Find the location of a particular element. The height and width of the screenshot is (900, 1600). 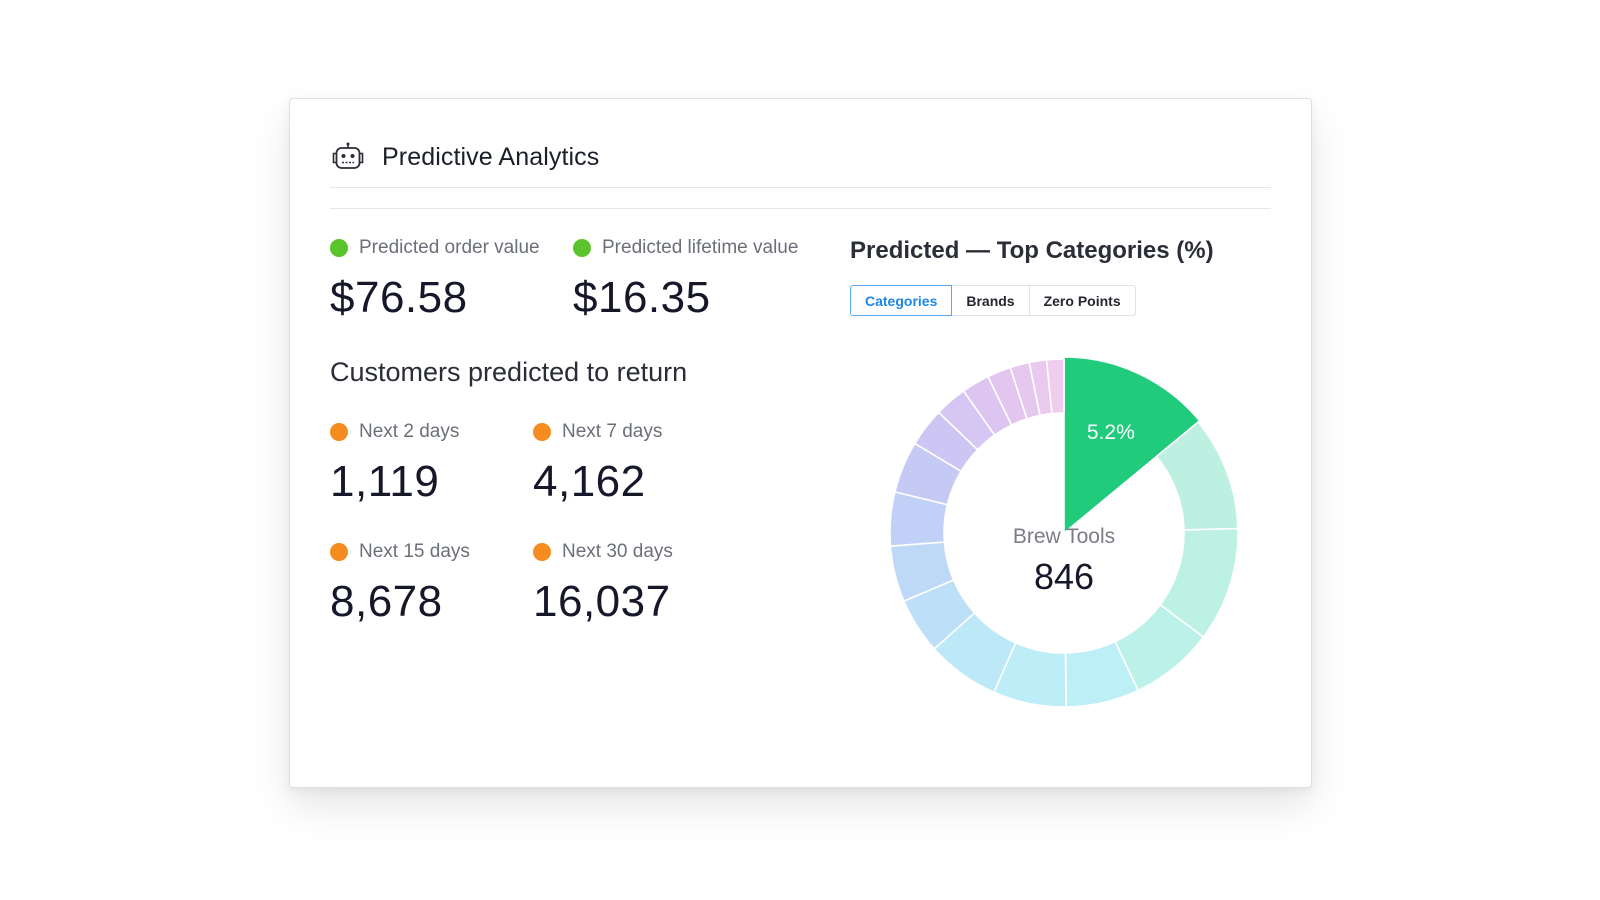

metric-value: $16.35 is located at coordinates (642, 297).